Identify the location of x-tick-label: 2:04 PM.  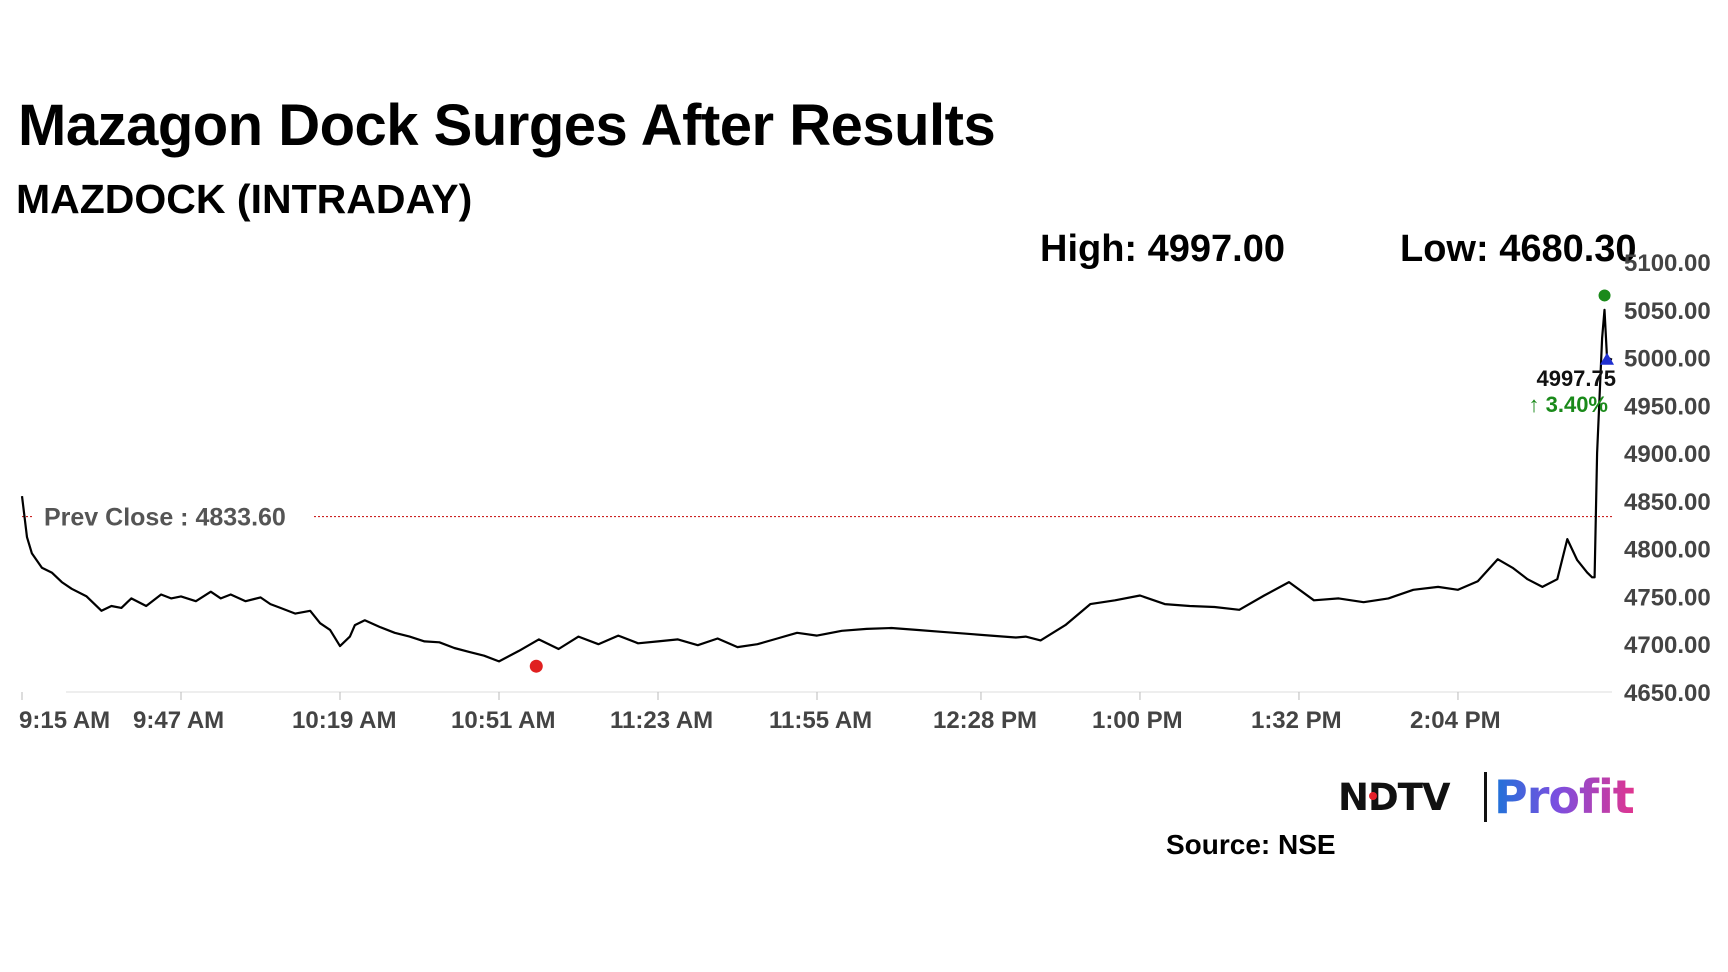
(1455, 720).